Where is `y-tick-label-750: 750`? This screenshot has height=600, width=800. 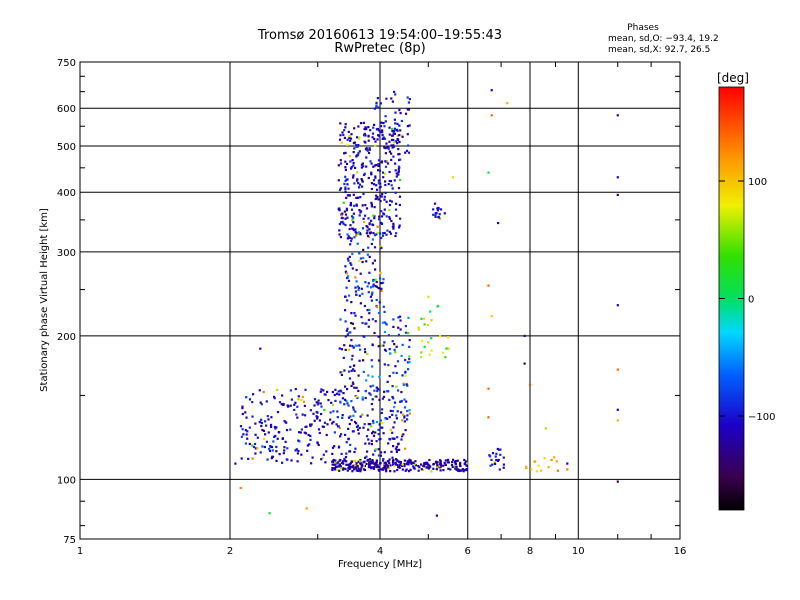 y-tick-label-750: 750 is located at coordinates (66, 63).